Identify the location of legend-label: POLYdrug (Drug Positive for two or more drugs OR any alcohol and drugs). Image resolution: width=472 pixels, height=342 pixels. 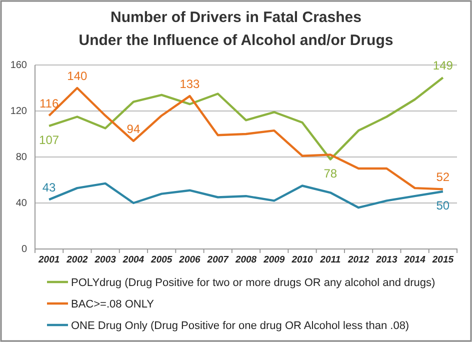
(253, 283).